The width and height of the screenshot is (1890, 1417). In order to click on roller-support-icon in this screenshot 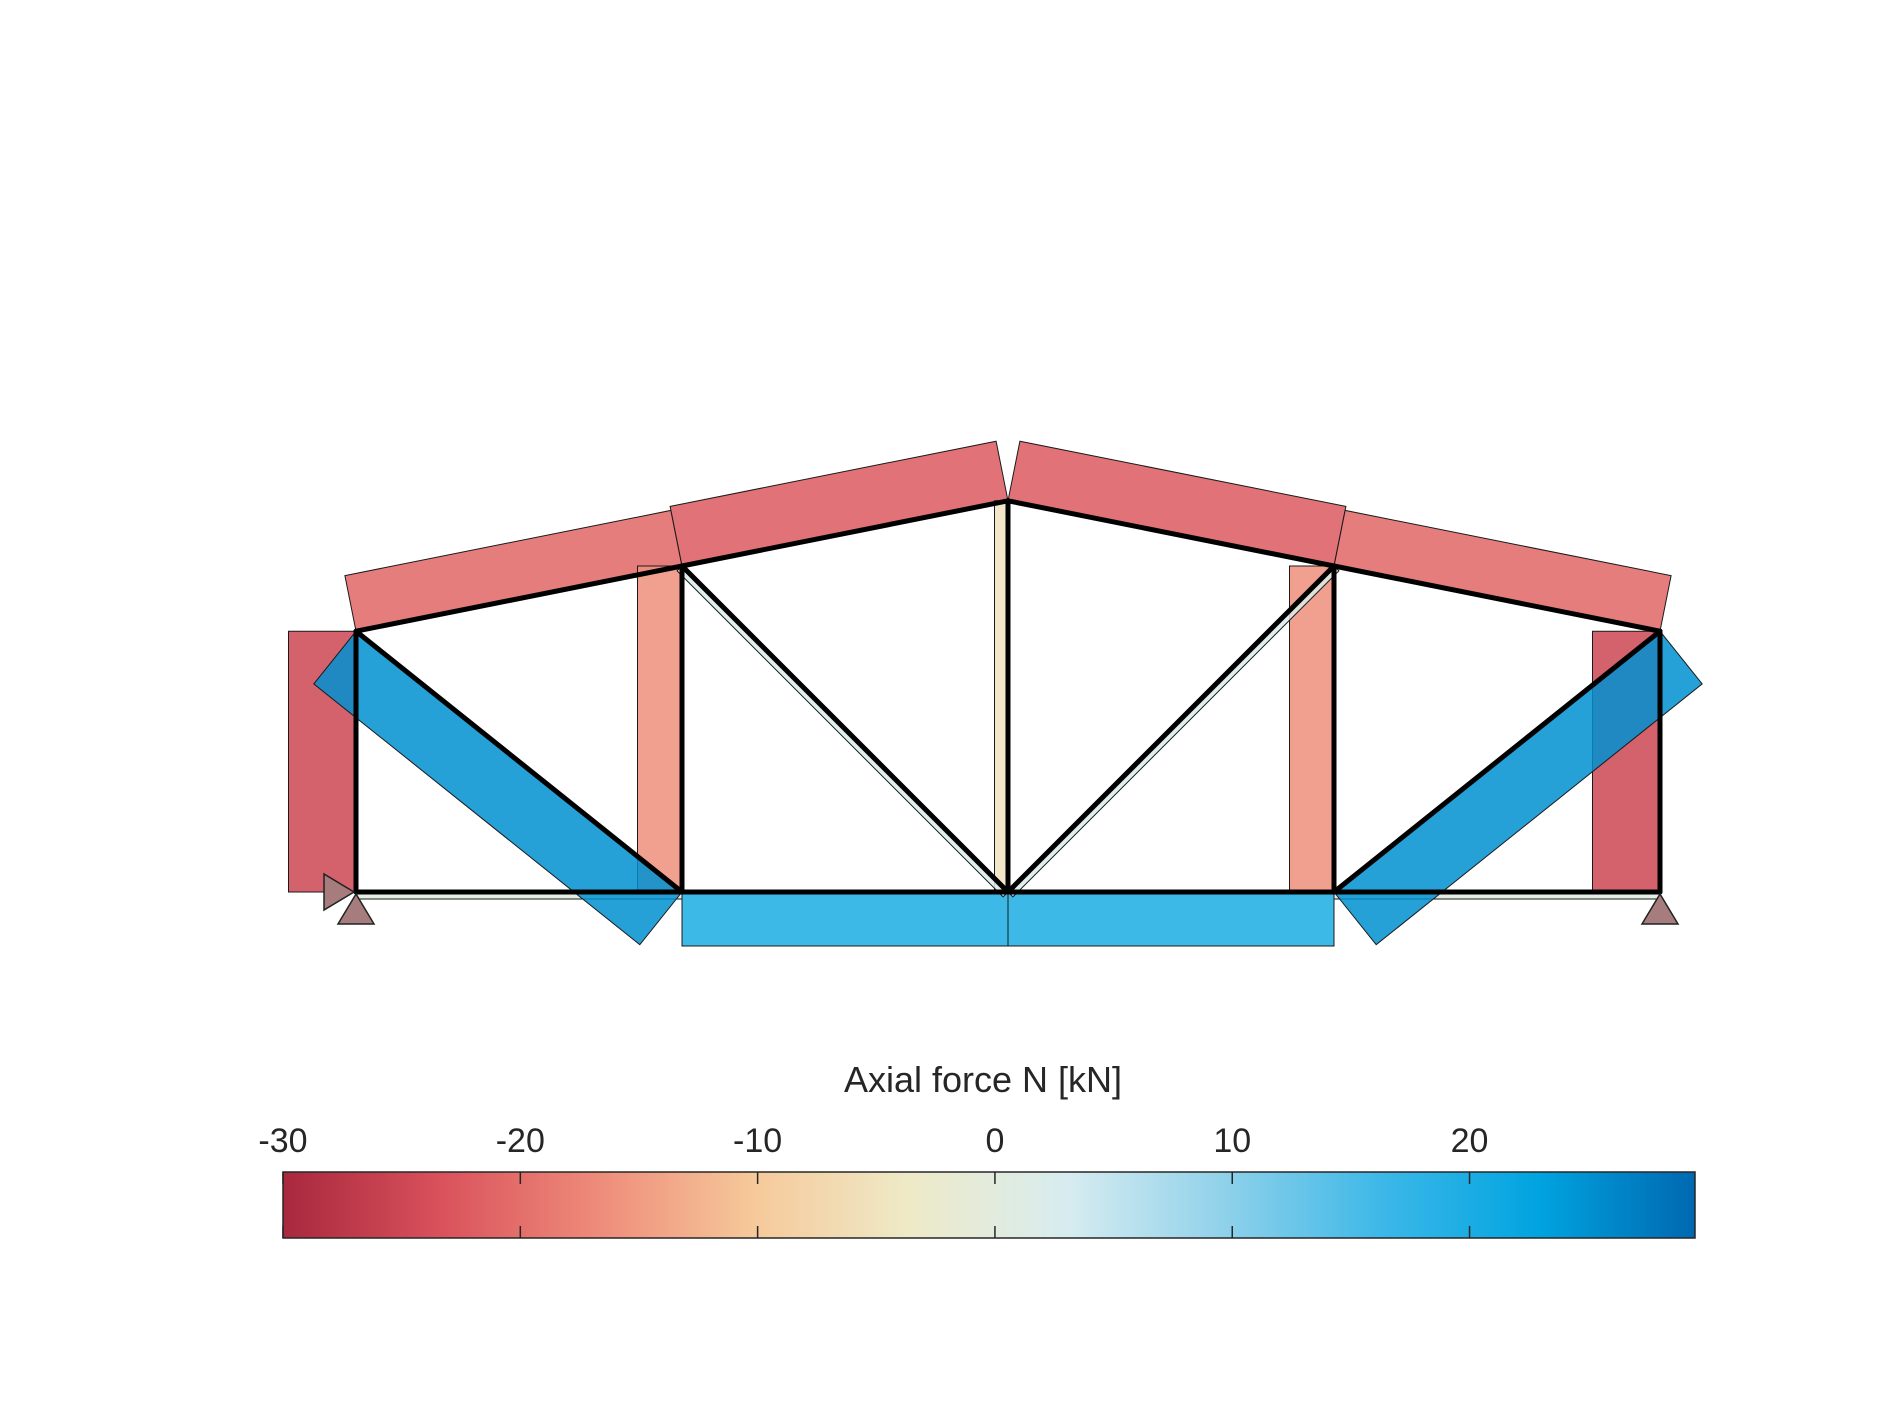, I will do `click(1660, 908)`.